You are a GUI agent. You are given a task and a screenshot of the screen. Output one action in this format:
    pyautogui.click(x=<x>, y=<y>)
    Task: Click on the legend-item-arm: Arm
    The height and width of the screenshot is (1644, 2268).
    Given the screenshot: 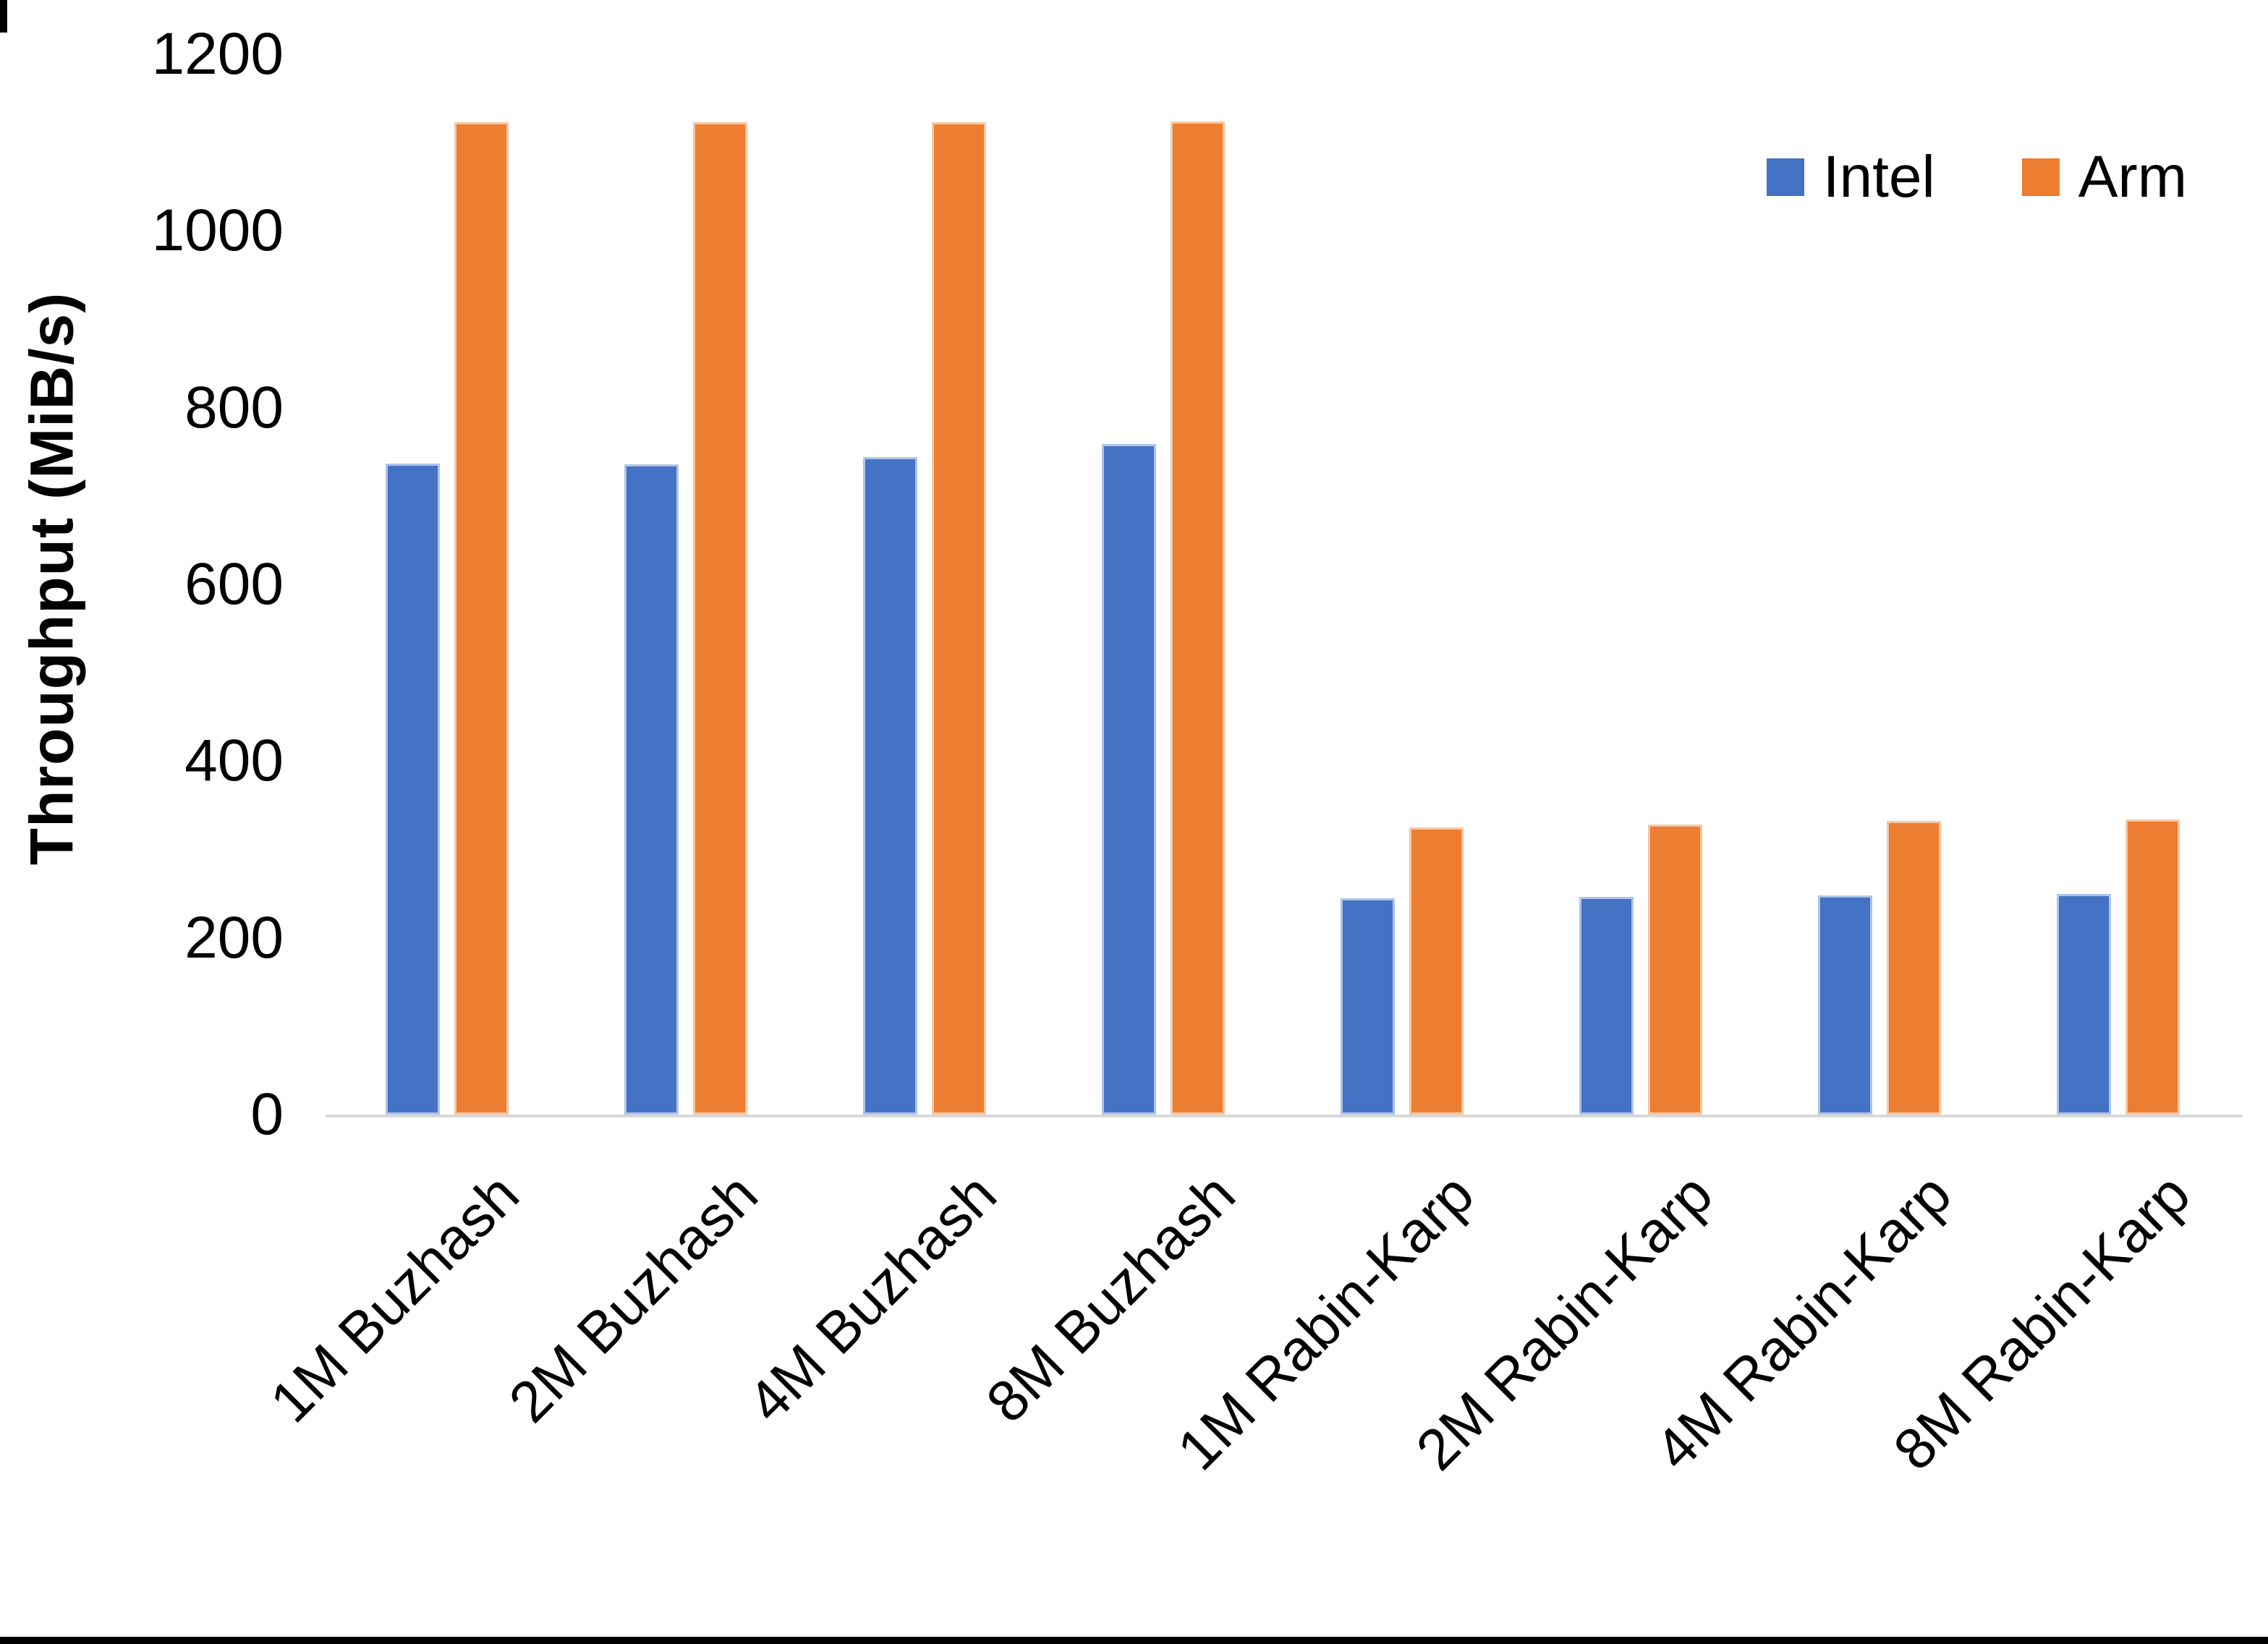 What is the action you would take?
    pyautogui.click(x=2104, y=177)
    